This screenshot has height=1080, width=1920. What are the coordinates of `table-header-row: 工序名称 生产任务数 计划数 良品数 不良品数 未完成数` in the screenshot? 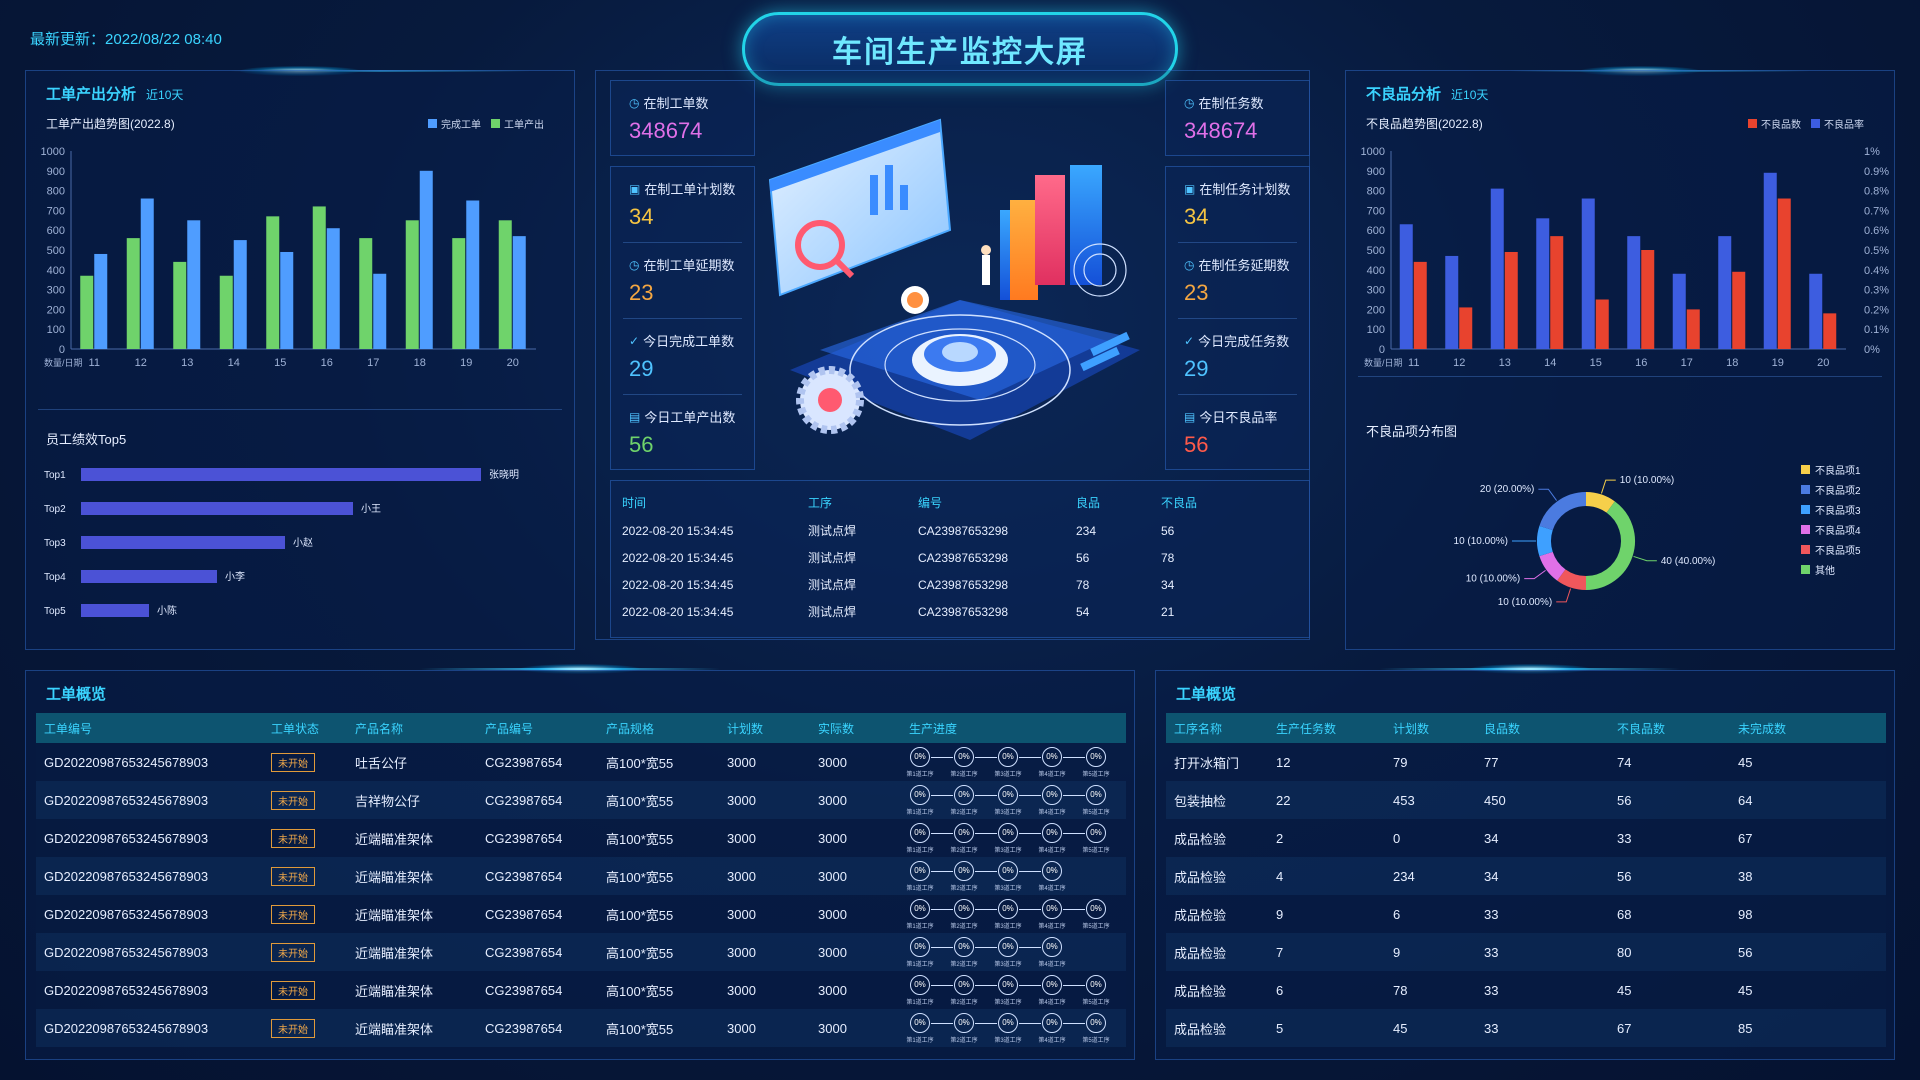 It's located at (1526, 728).